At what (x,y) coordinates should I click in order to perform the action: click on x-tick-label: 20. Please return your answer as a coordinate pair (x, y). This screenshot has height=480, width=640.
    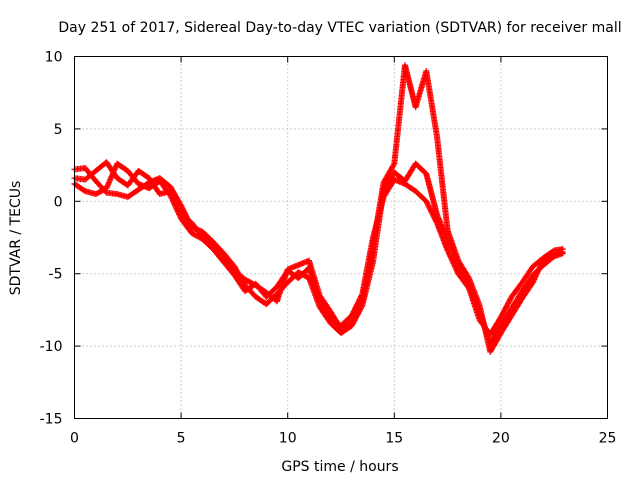
    Looking at the image, I should click on (501, 439).